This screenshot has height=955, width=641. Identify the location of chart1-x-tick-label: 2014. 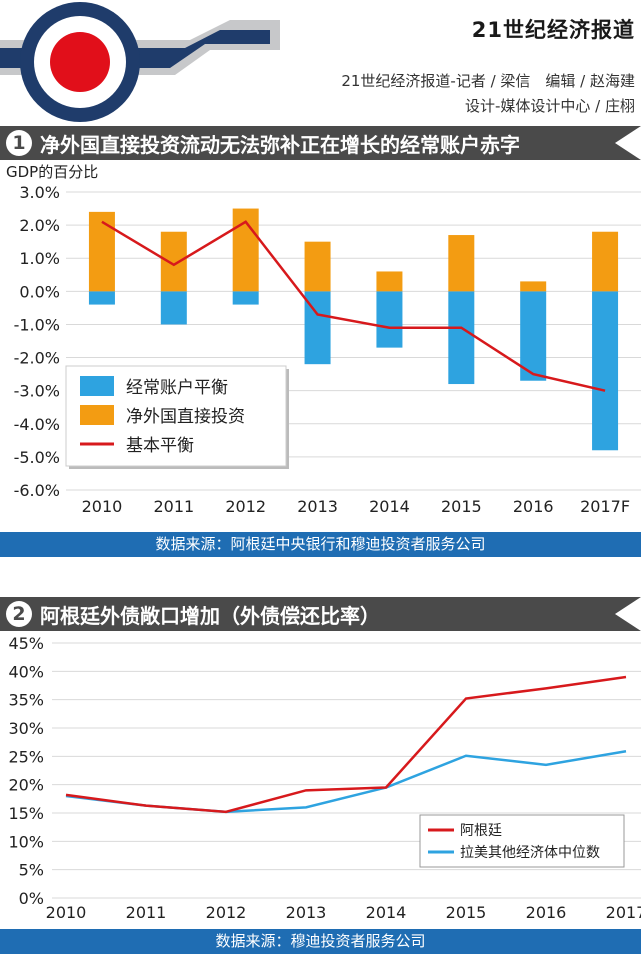
(389, 506).